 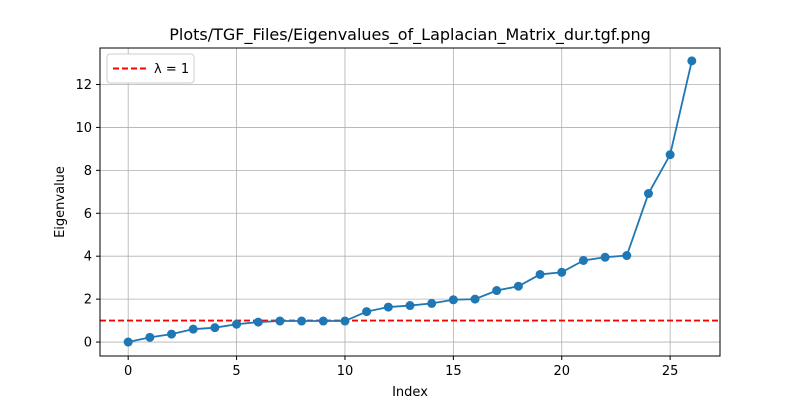 I want to click on y-tick-label: 2, so click(x=88, y=300).